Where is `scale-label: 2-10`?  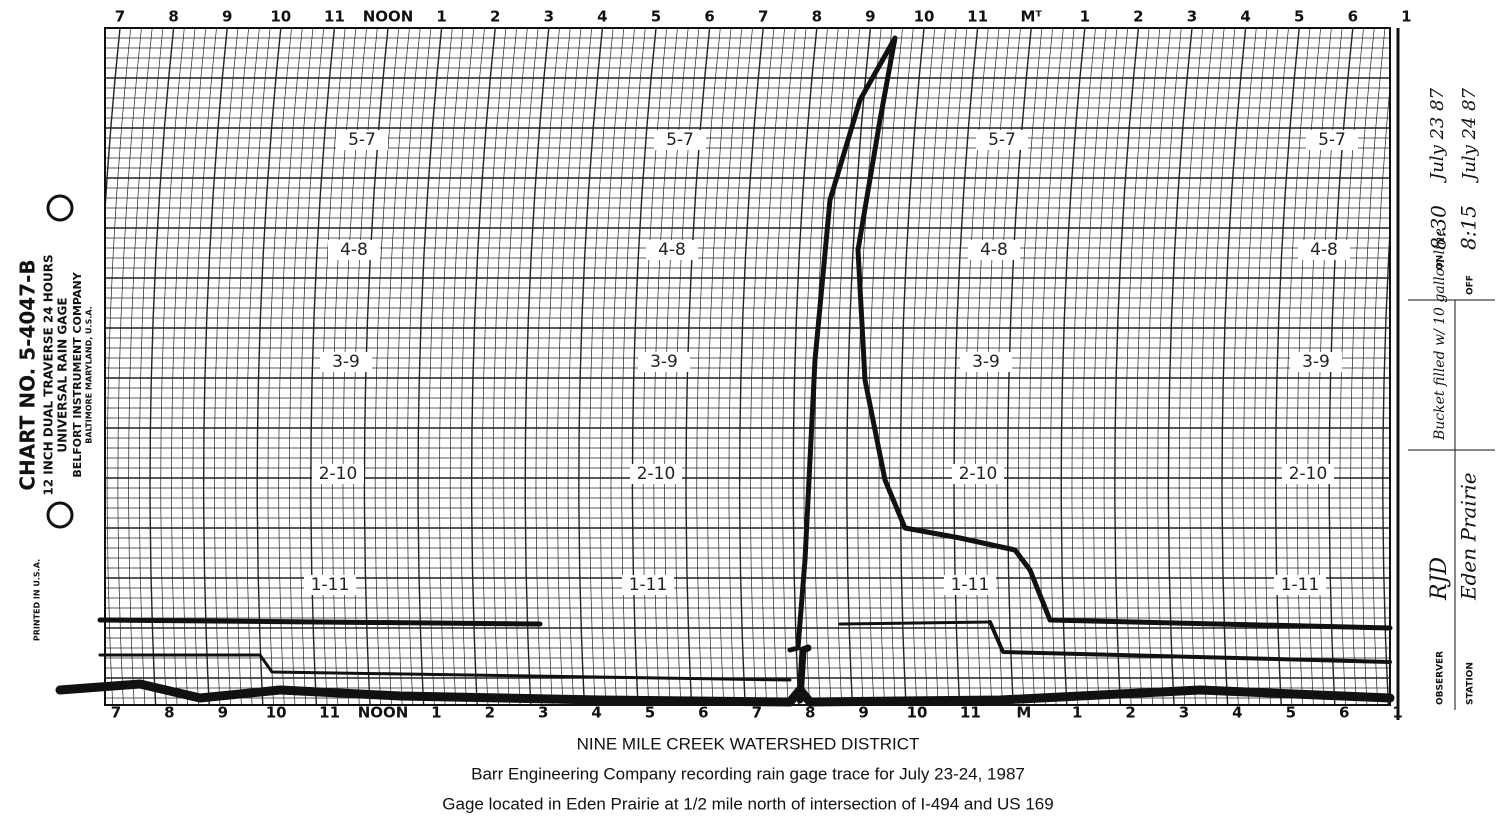 scale-label: 2-10 is located at coordinates (978, 474).